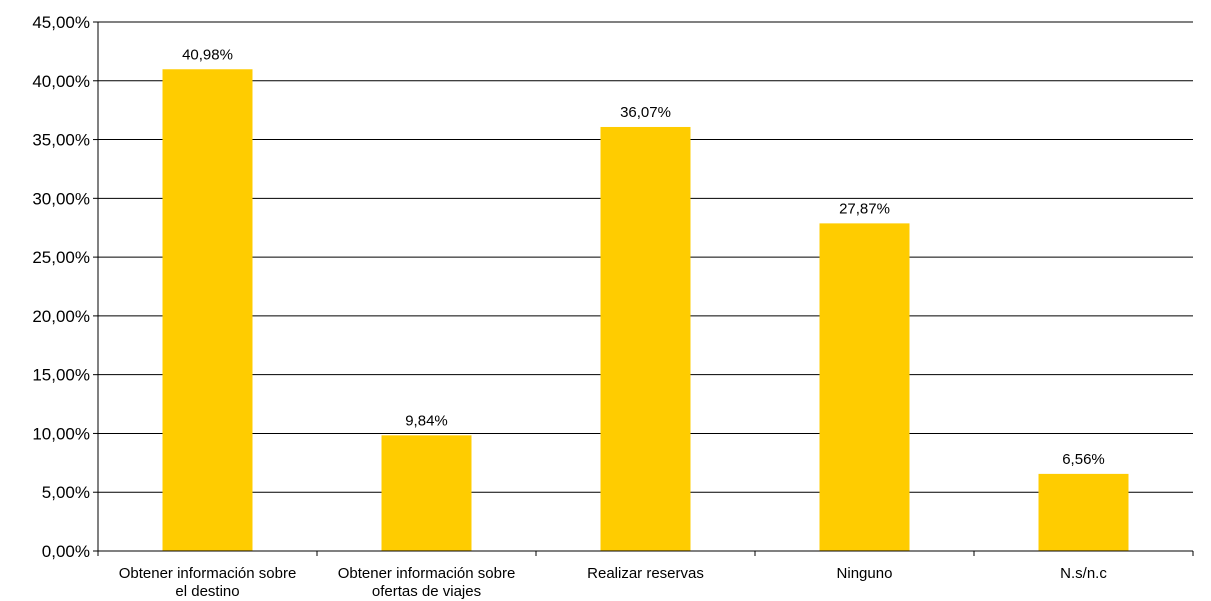 The image size is (1211, 601). What do you see at coordinates (61, 257) in the screenshot?
I see `y-tick-label: 25,00%` at bounding box center [61, 257].